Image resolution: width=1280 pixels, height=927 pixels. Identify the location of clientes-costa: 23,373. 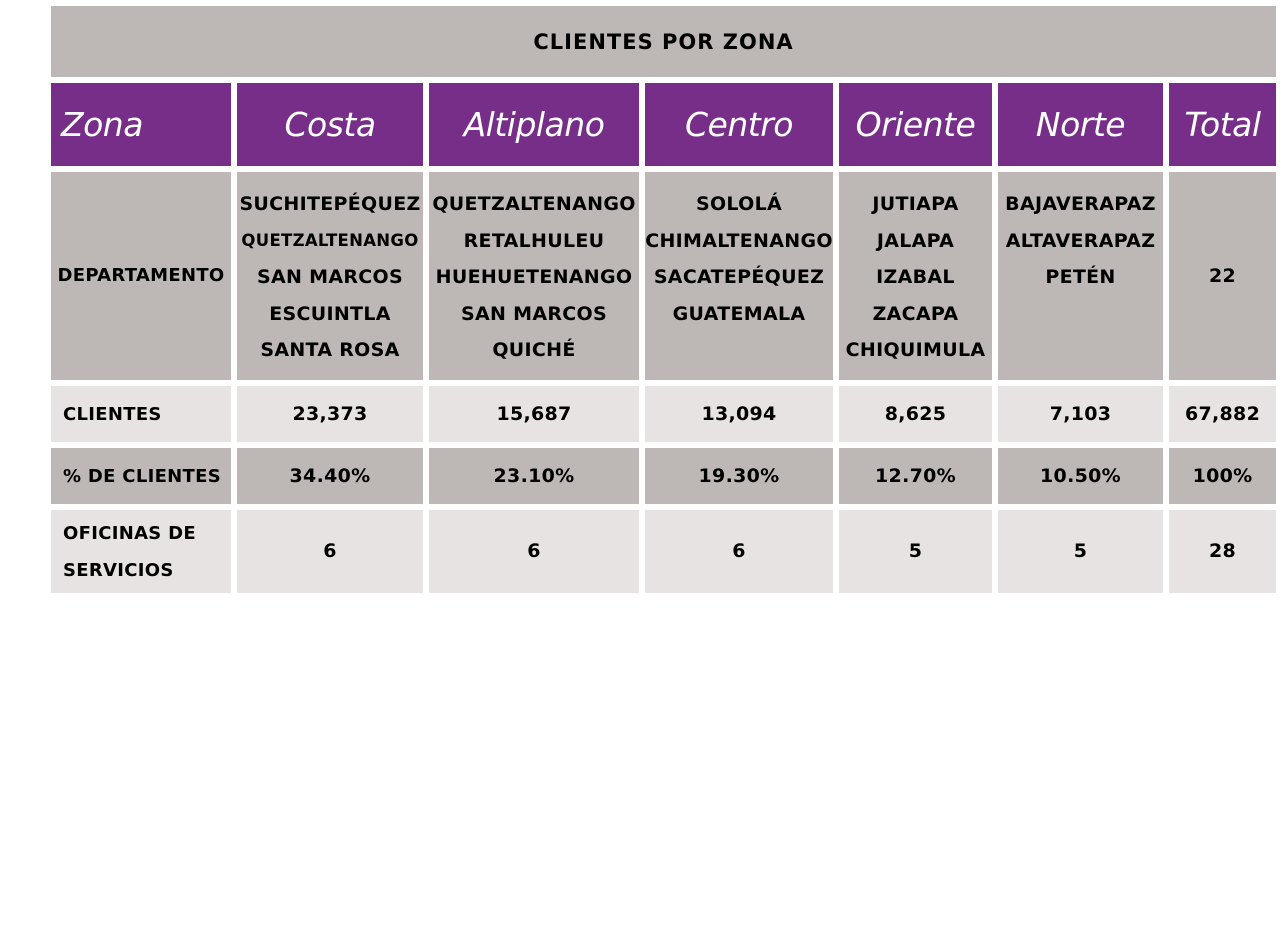
(333, 417).